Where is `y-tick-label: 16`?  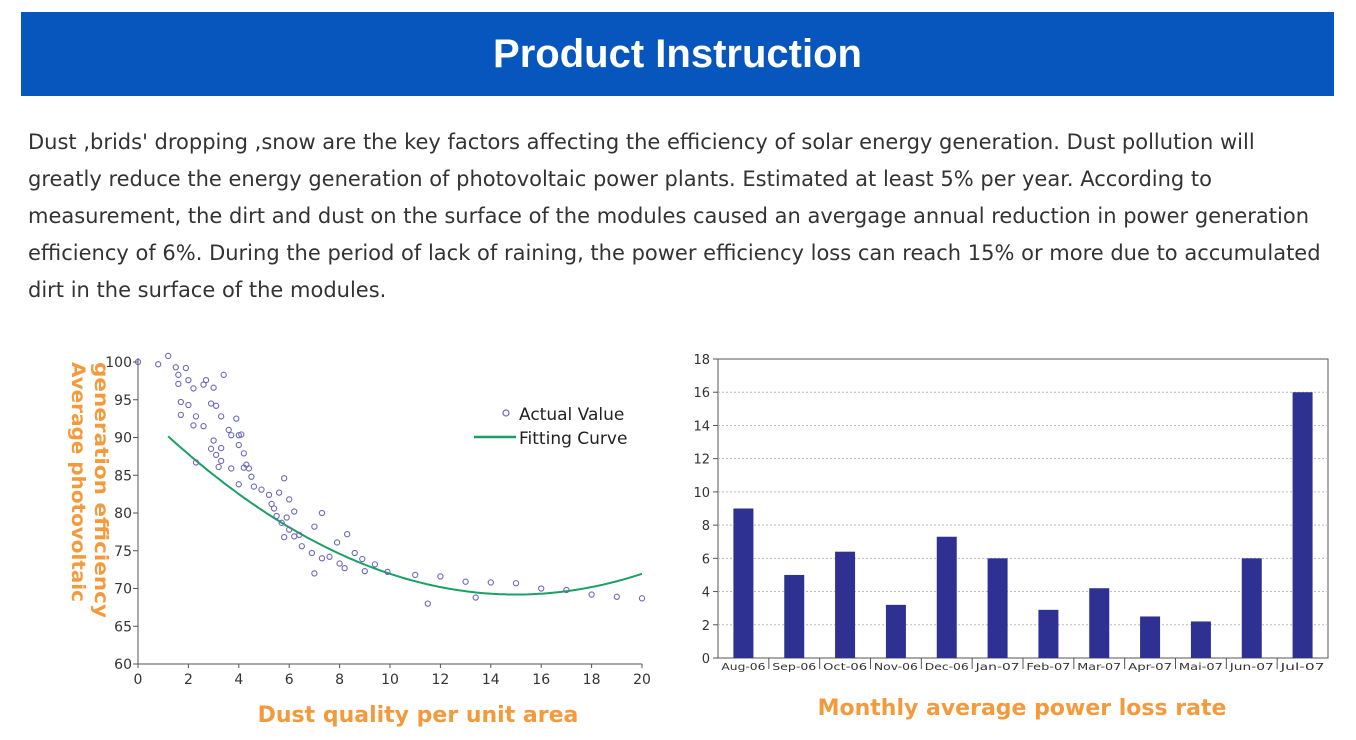
y-tick-label: 16 is located at coordinates (701, 393).